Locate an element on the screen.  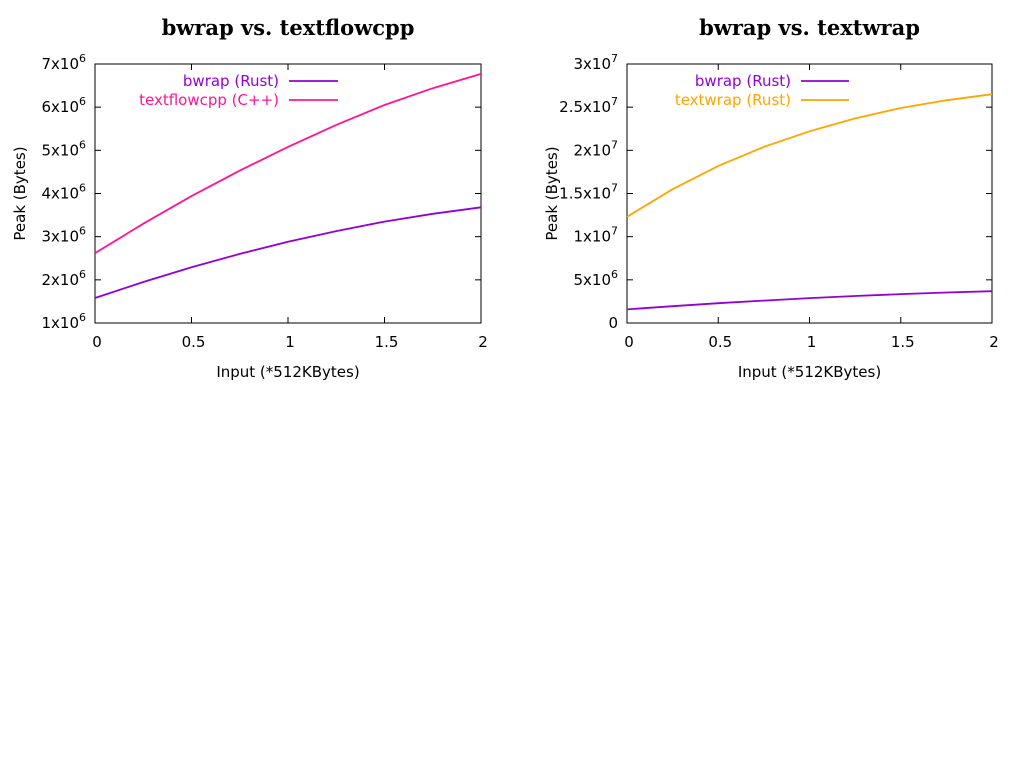
y-tick-label: 1x10⁷ is located at coordinates (595, 235).